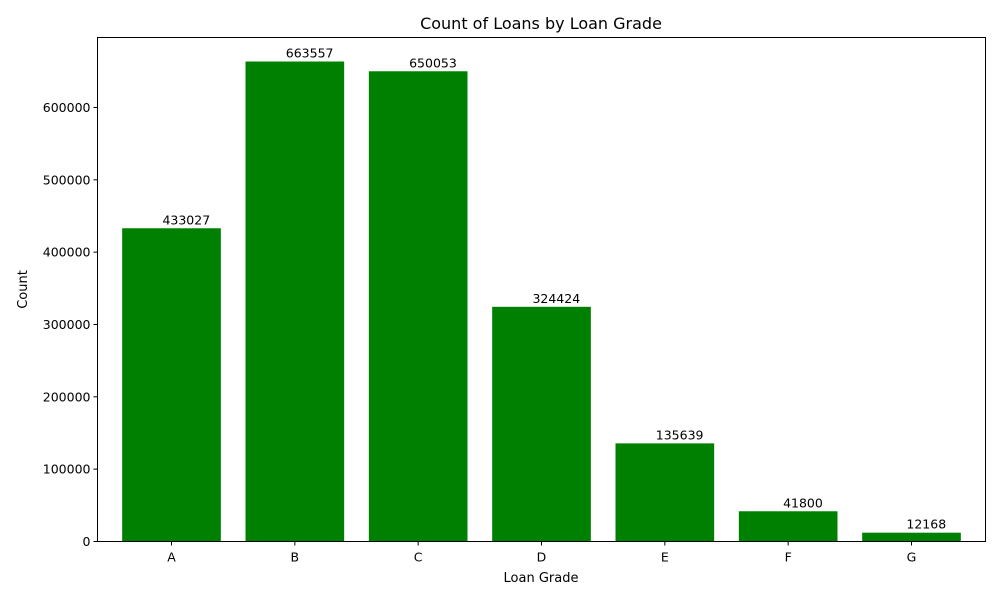 The width and height of the screenshot is (1000, 600). Describe the element at coordinates (788, 557) in the screenshot. I see `x-tick-label-f: F` at that location.